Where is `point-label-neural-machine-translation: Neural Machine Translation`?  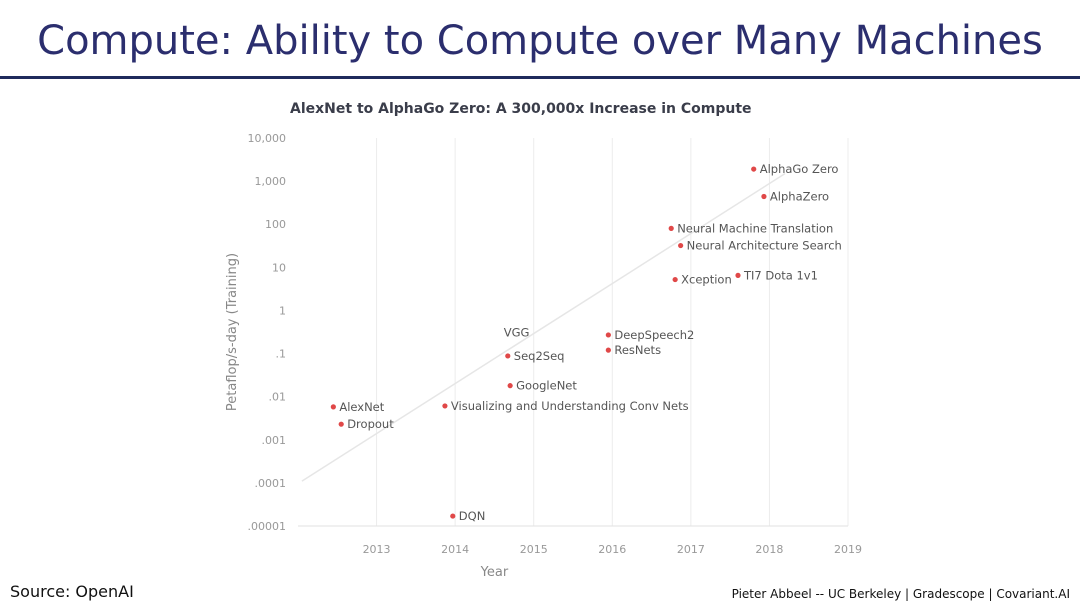
point-label-neural-machine-translation: Neural Machine Translation is located at coordinates (755, 228).